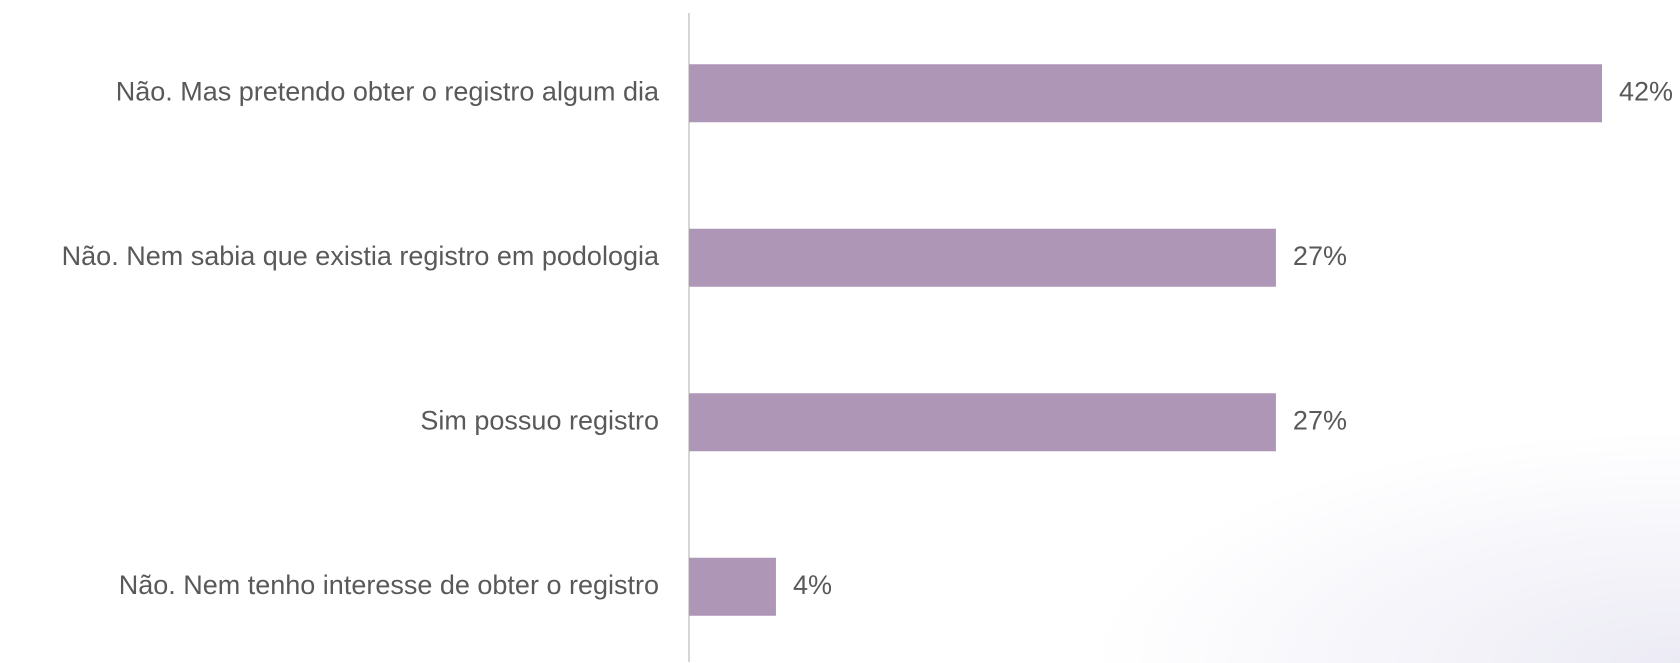 The height and width of the screenshot is (663, 1680). What do you see at coordinates (1646, 91) in the screenshot?
I see `data-label: 42%` at bounding box center [1646, 91].